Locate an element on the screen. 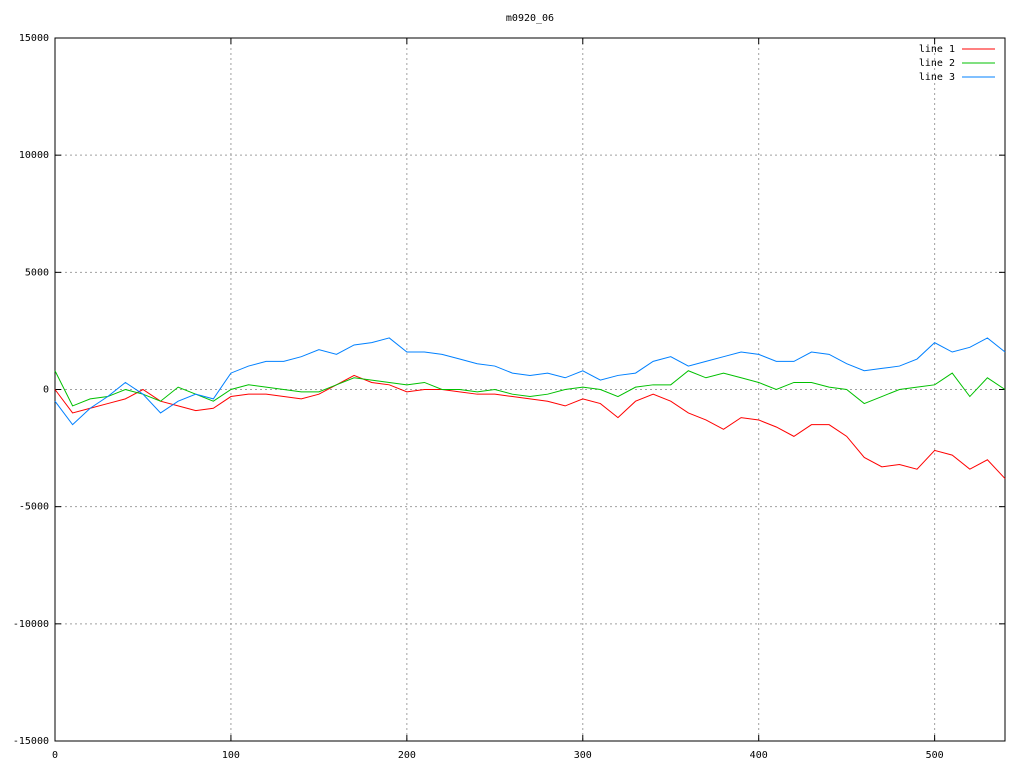 The image size is (1024, 768). x-tick-label: 500 is located at coordinates (935, 755).